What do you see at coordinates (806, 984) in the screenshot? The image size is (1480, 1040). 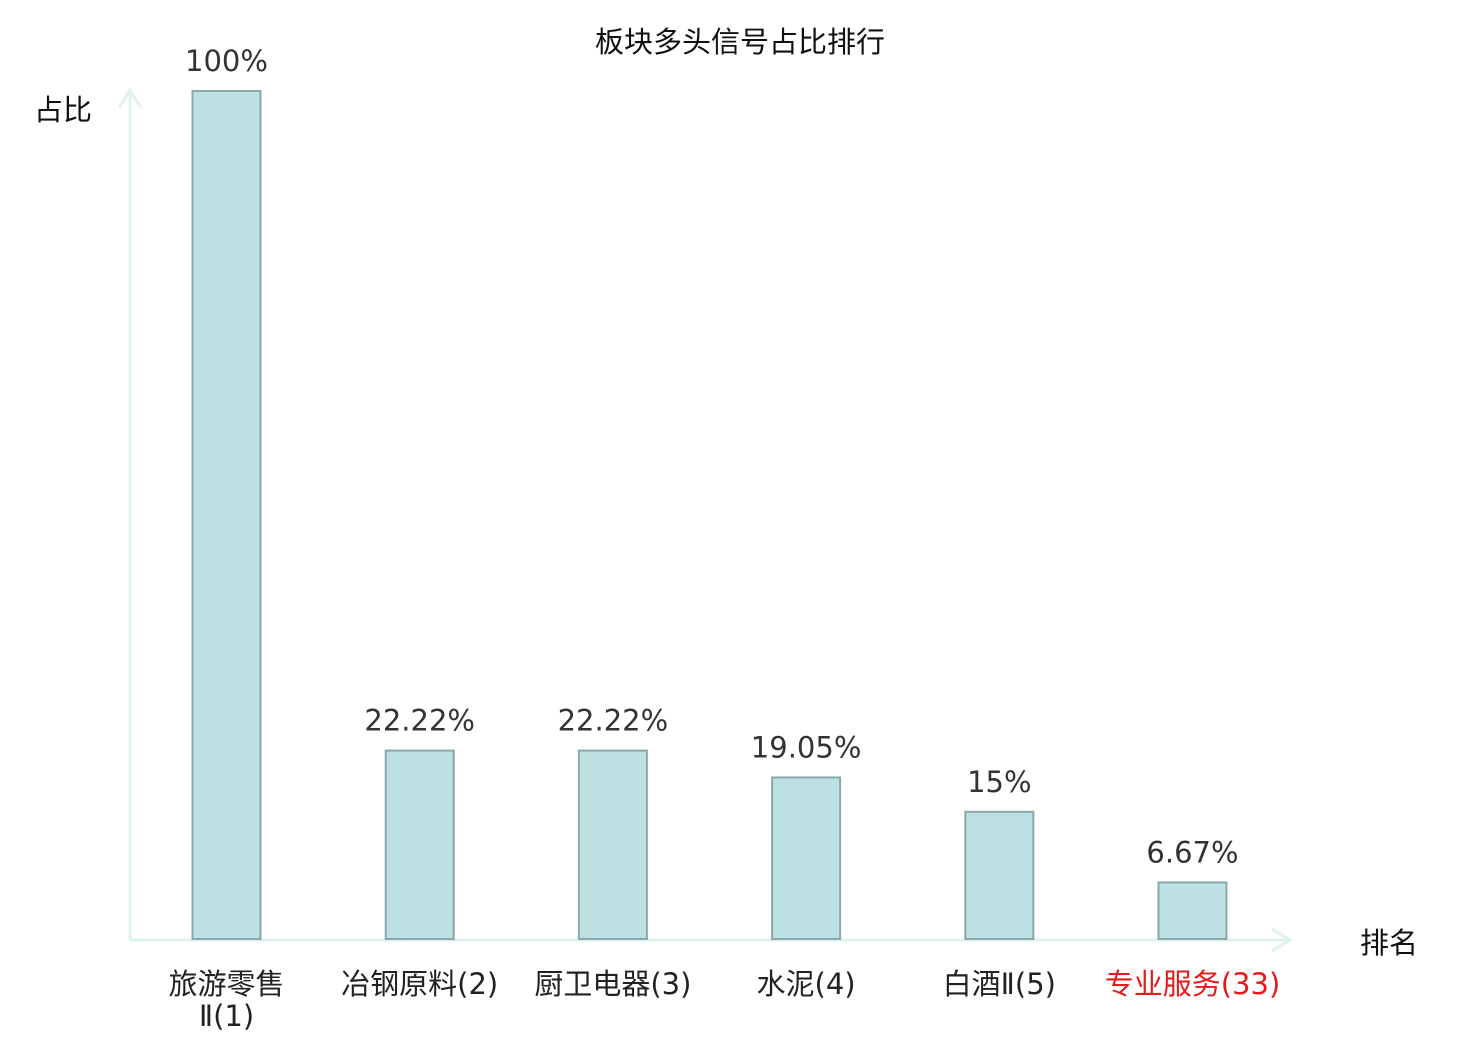 I see `category-label-4: 水泥(4)` at bounding box center [806, 984].